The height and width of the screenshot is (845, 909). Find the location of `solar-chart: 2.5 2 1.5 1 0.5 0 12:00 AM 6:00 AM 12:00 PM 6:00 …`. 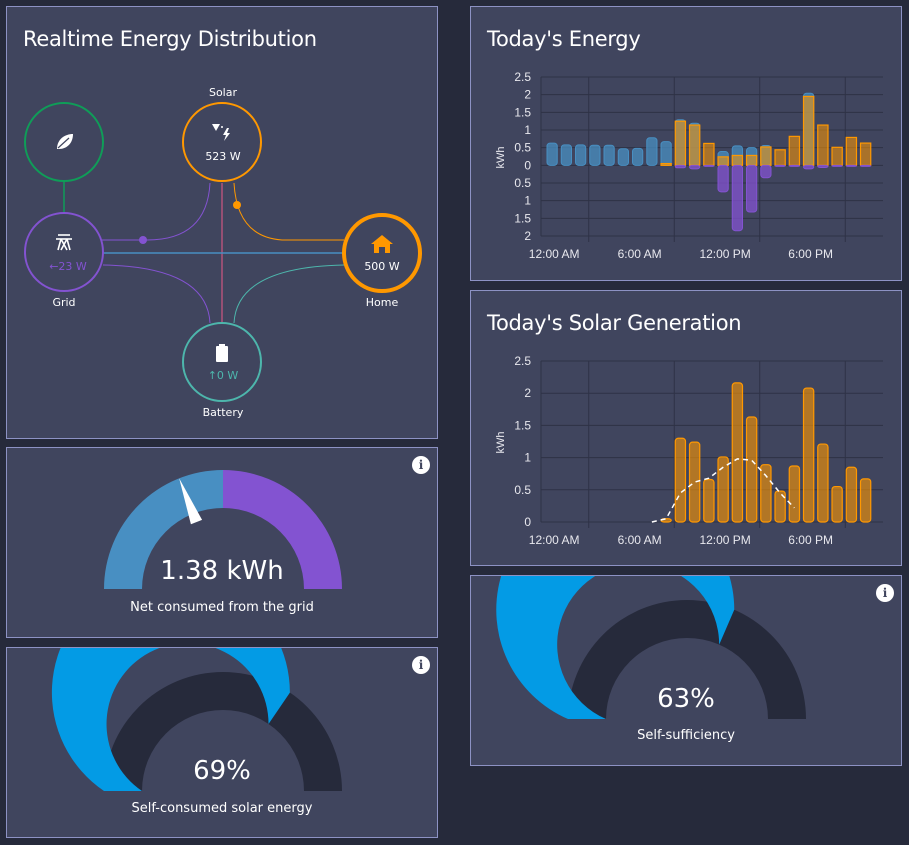

solar-chart: 2.5 2 1.5 1 0.5 0 12:00 AM 6:00 AM 12:00 PM 6:00 … is located at coordinates (689, 450).